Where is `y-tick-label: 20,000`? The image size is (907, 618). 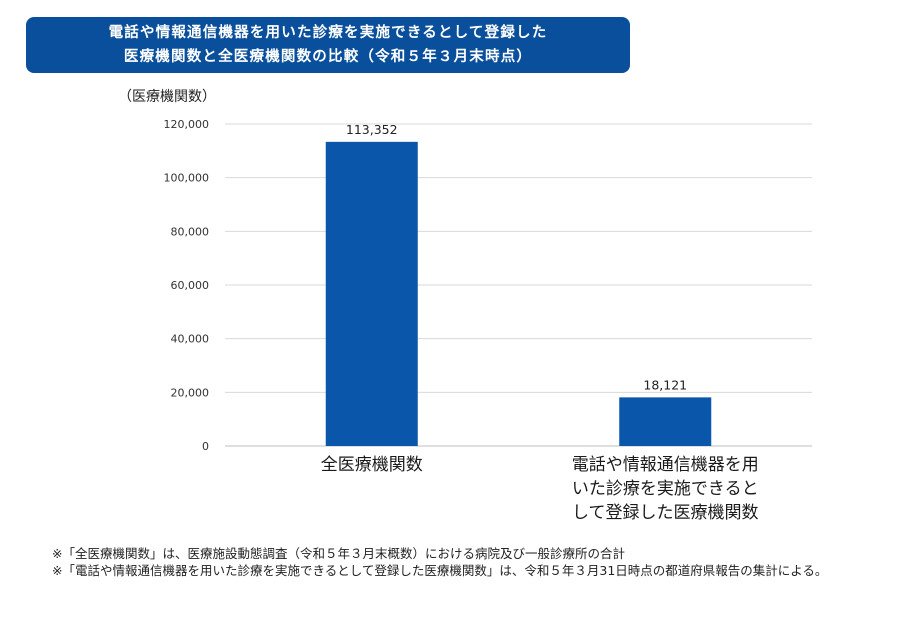
y-tick-label: 20,000 is located at coordinates (190, 392).